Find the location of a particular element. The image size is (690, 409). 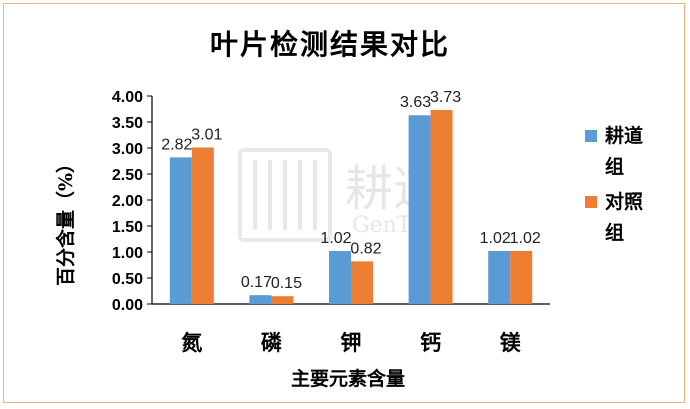

legend-label-gengdao: 耕道组 is located at coordinates (624, 151).